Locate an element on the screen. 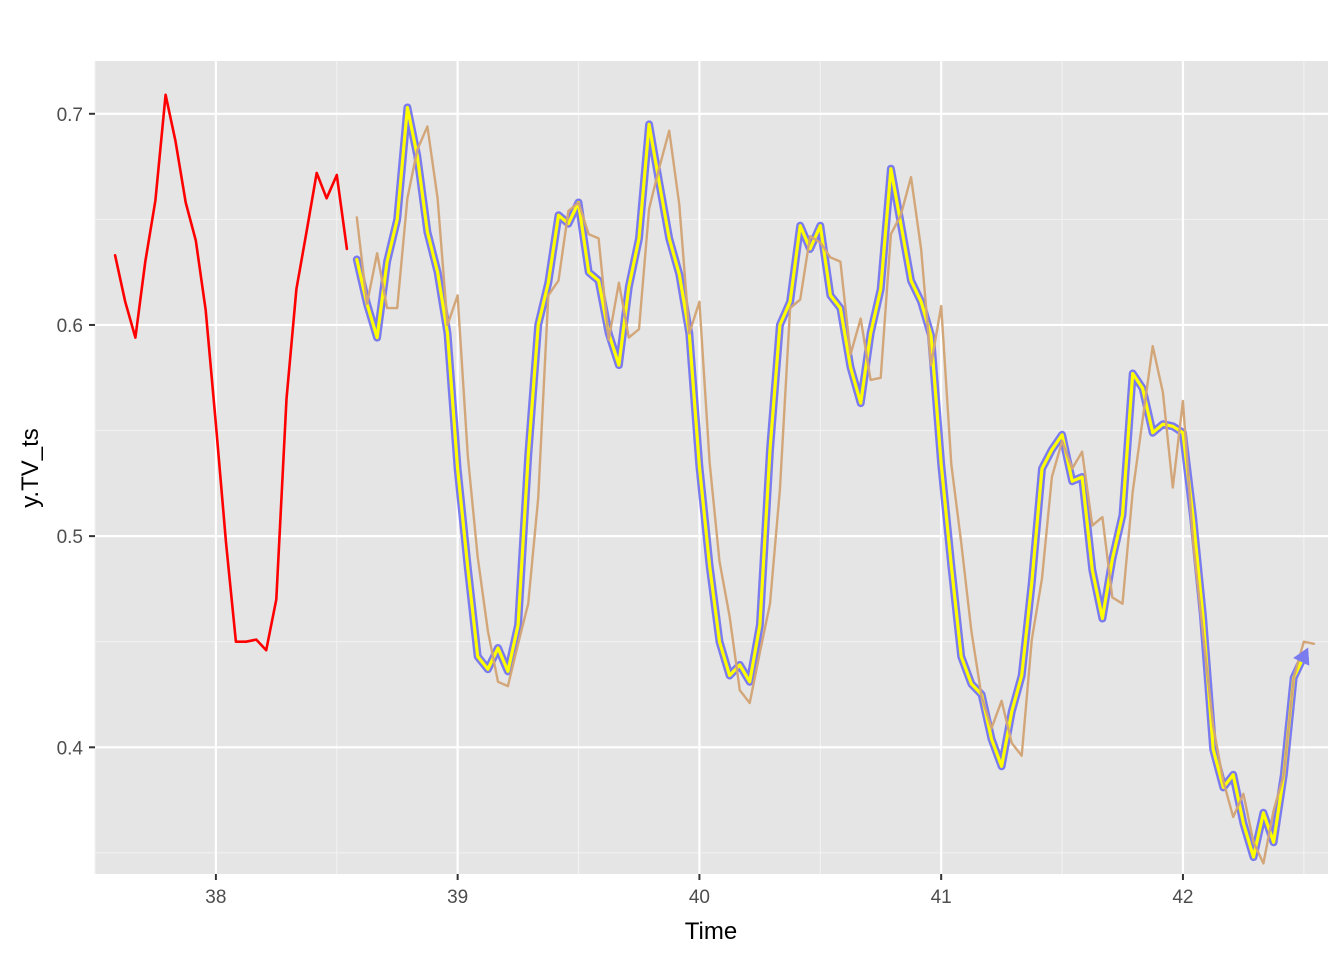 This screenshot has width=1344, height=960. x-axis-ticks: 38 39 40 41 42 is located at coordinates (699, 891).